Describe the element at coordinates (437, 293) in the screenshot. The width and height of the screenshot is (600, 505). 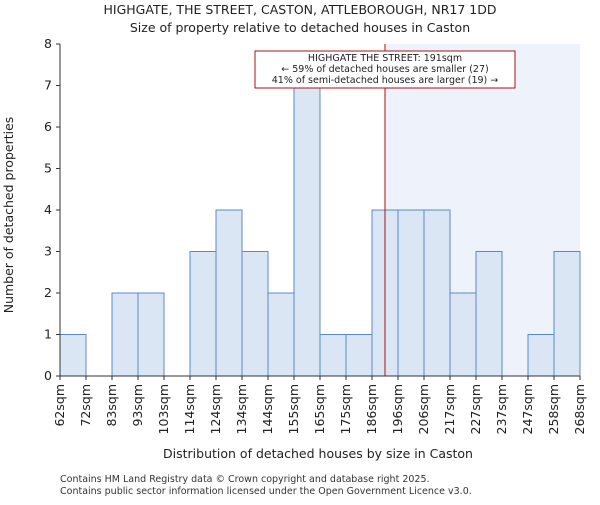
I see `bar-206sqm` at that location.